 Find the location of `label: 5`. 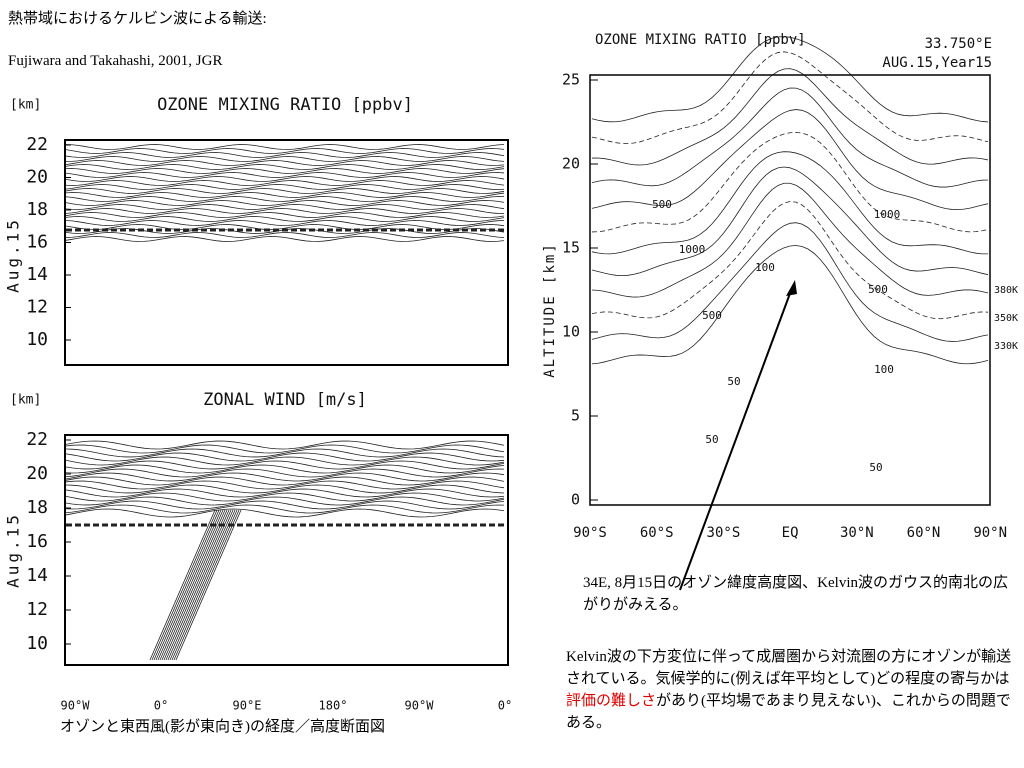

label: 5 is located at coordinates (575, 416).